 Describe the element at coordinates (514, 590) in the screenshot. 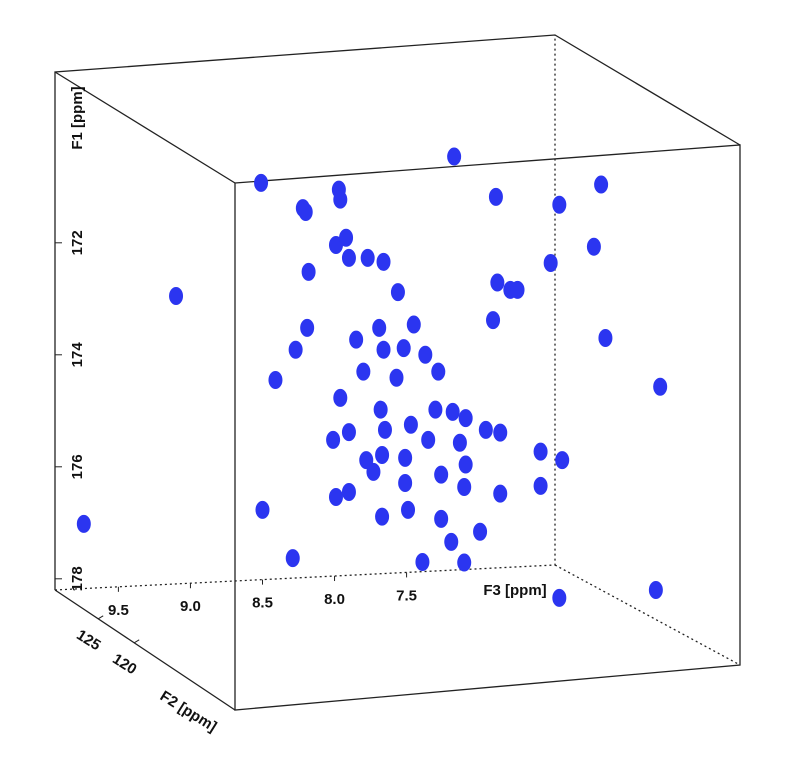

I see `x-axis-label: F3 [ppm]` at that location.